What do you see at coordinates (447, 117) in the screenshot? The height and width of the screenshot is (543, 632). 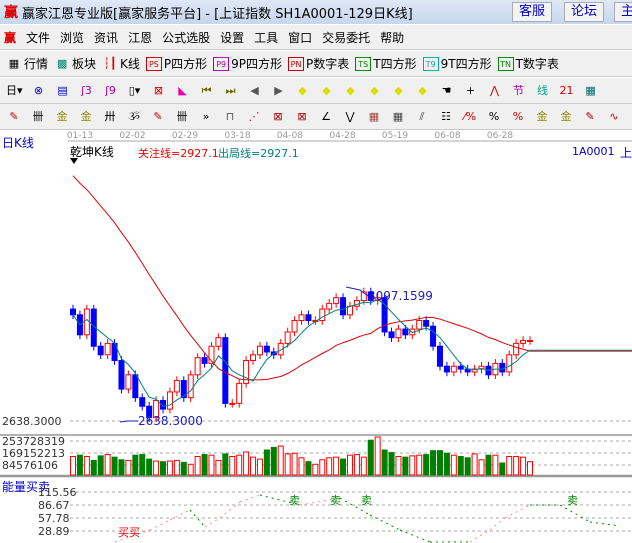 I see `ruler-button: ☷` at bounding box center [447, 117].